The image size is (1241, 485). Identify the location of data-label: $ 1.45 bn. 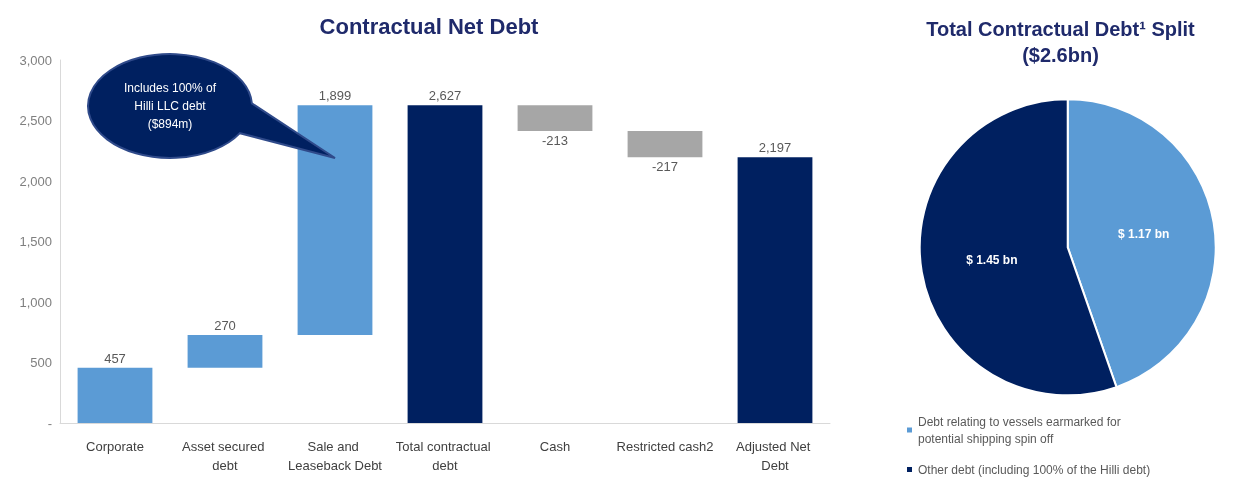
(992, 260).